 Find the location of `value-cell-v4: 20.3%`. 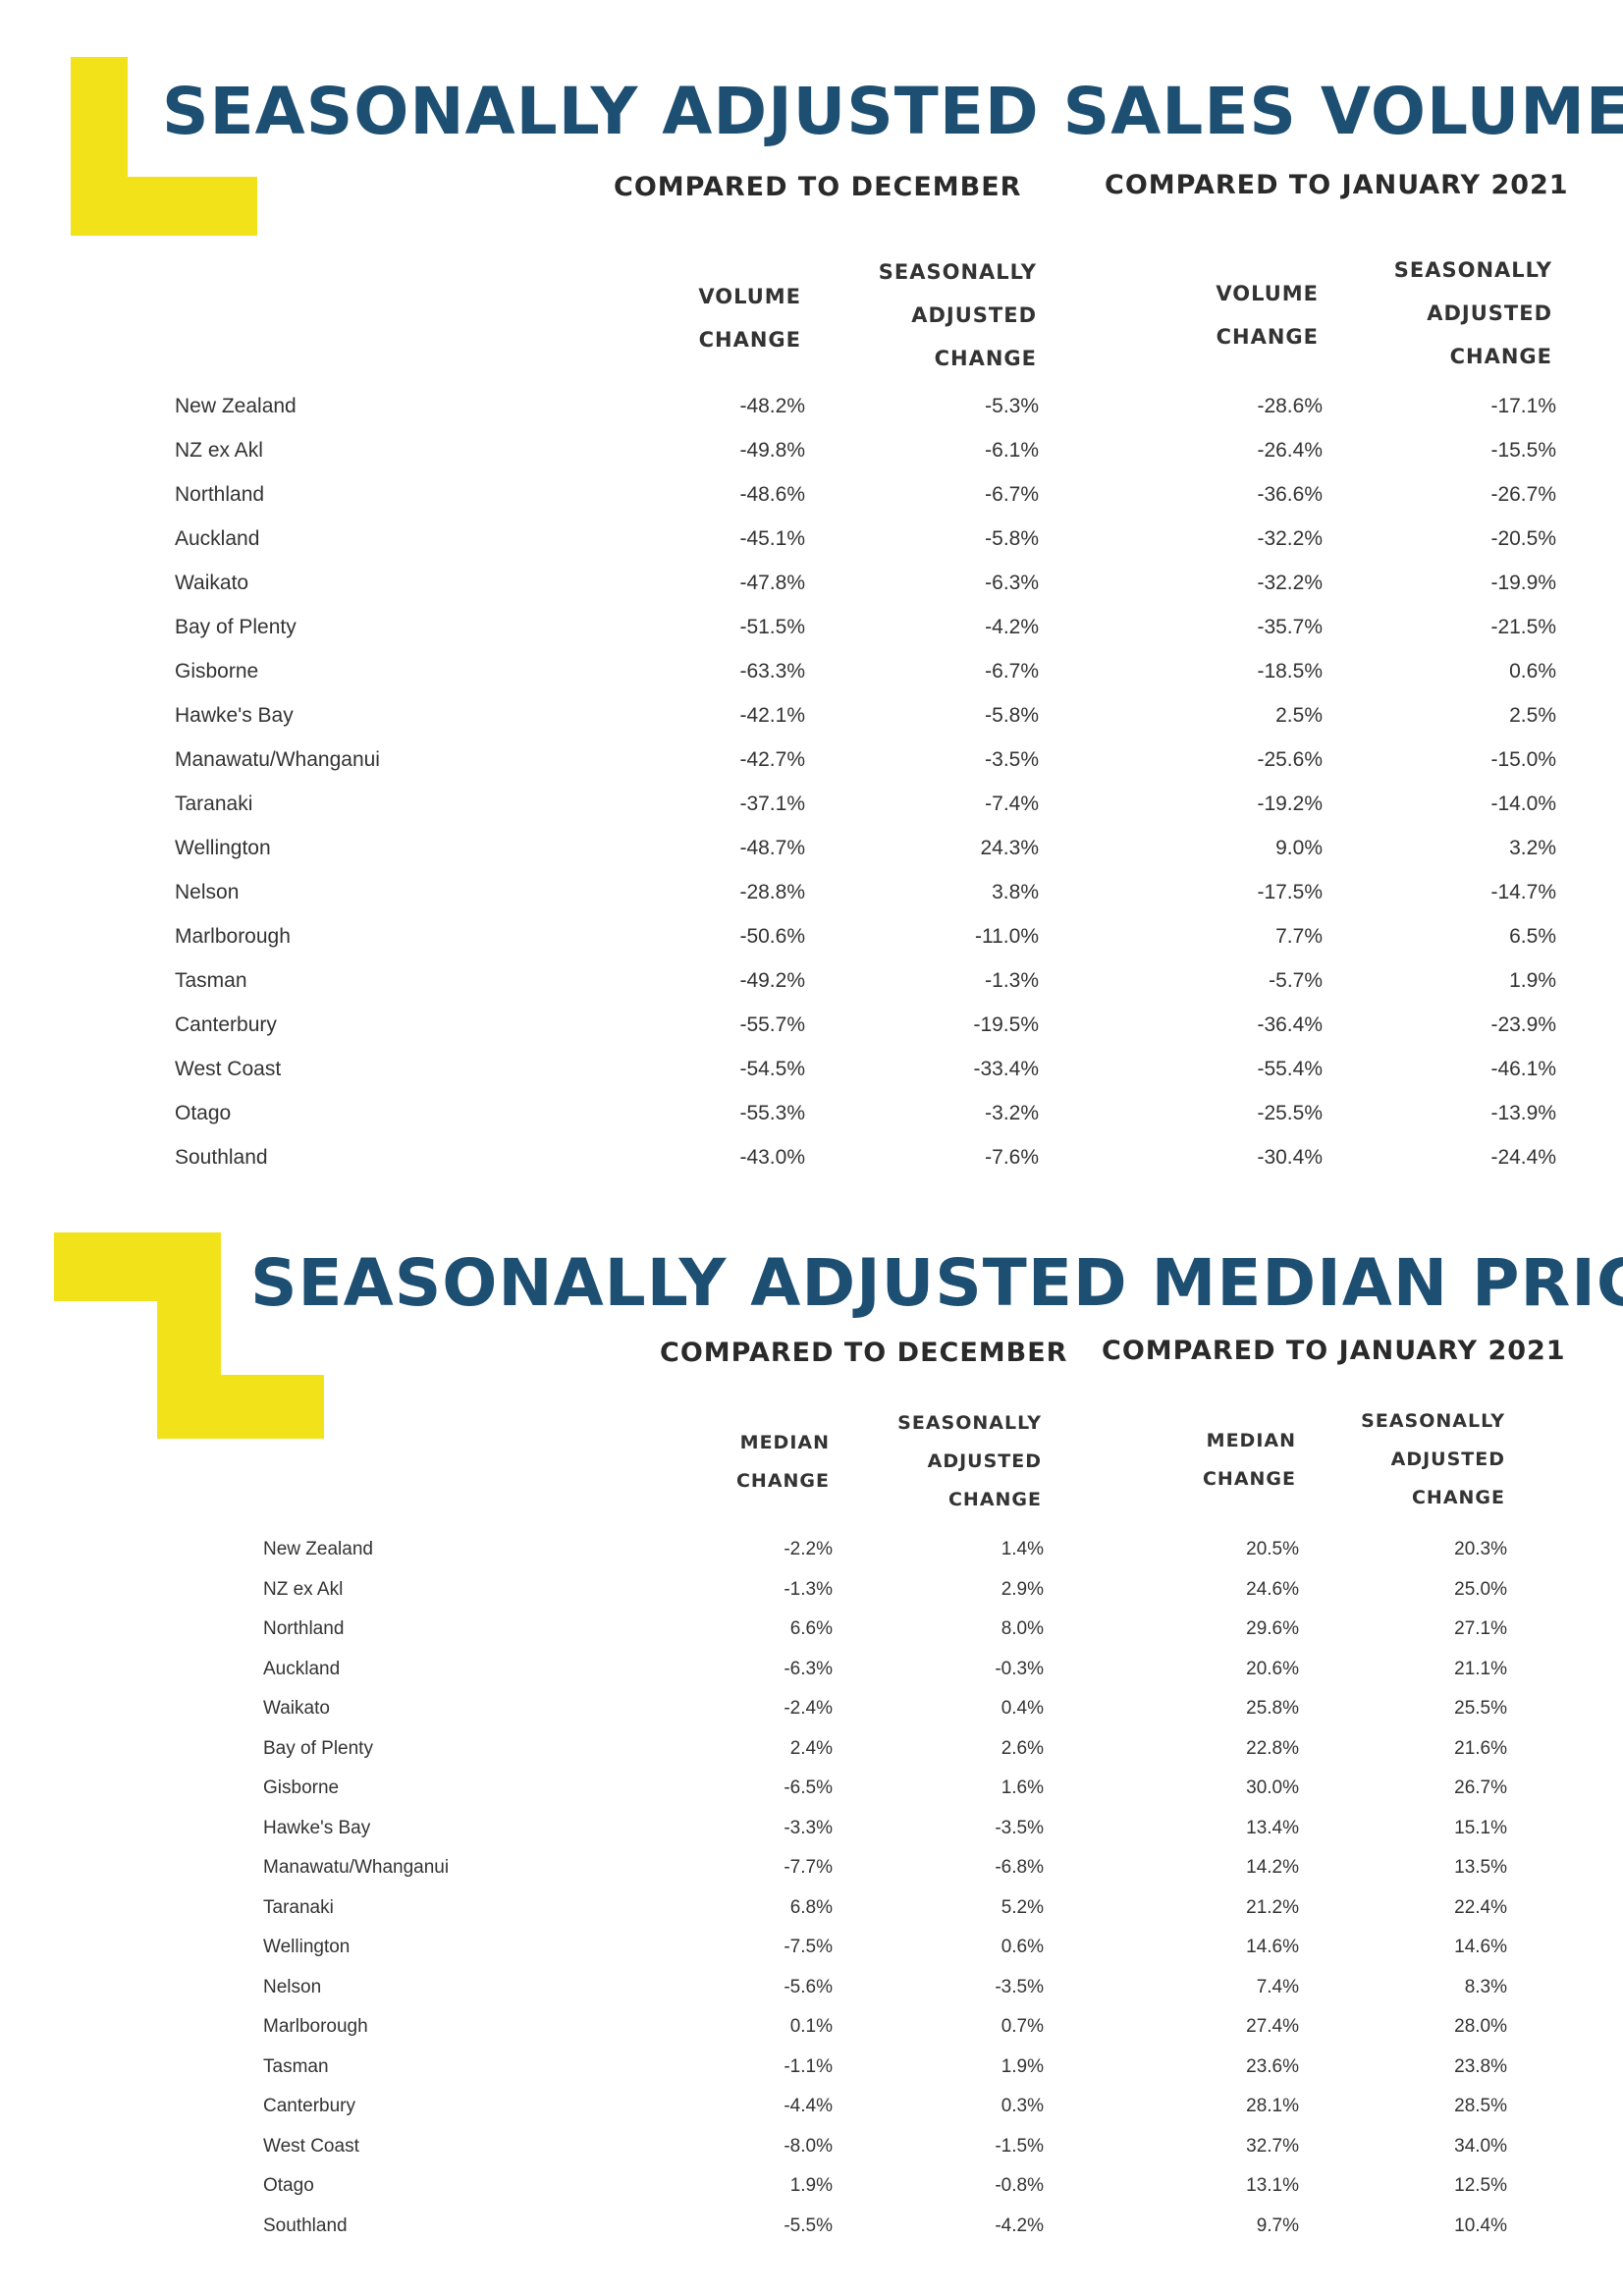

value-cell-v4: 20.3% is located at coordinates (1480, 1549).